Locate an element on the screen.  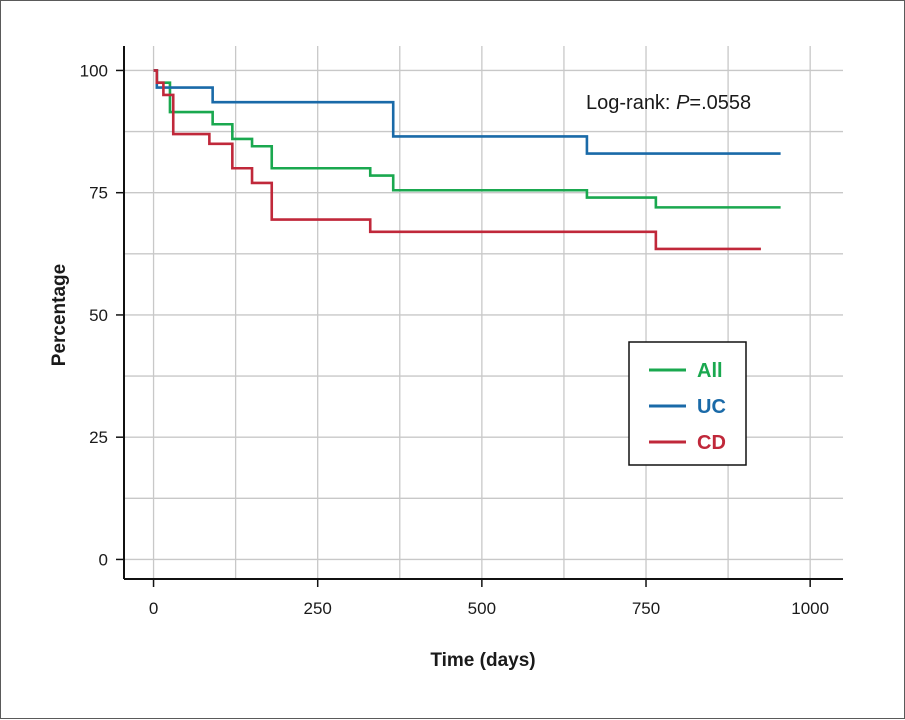
legend-label-uc: UC is located at coordinates (711, 407).